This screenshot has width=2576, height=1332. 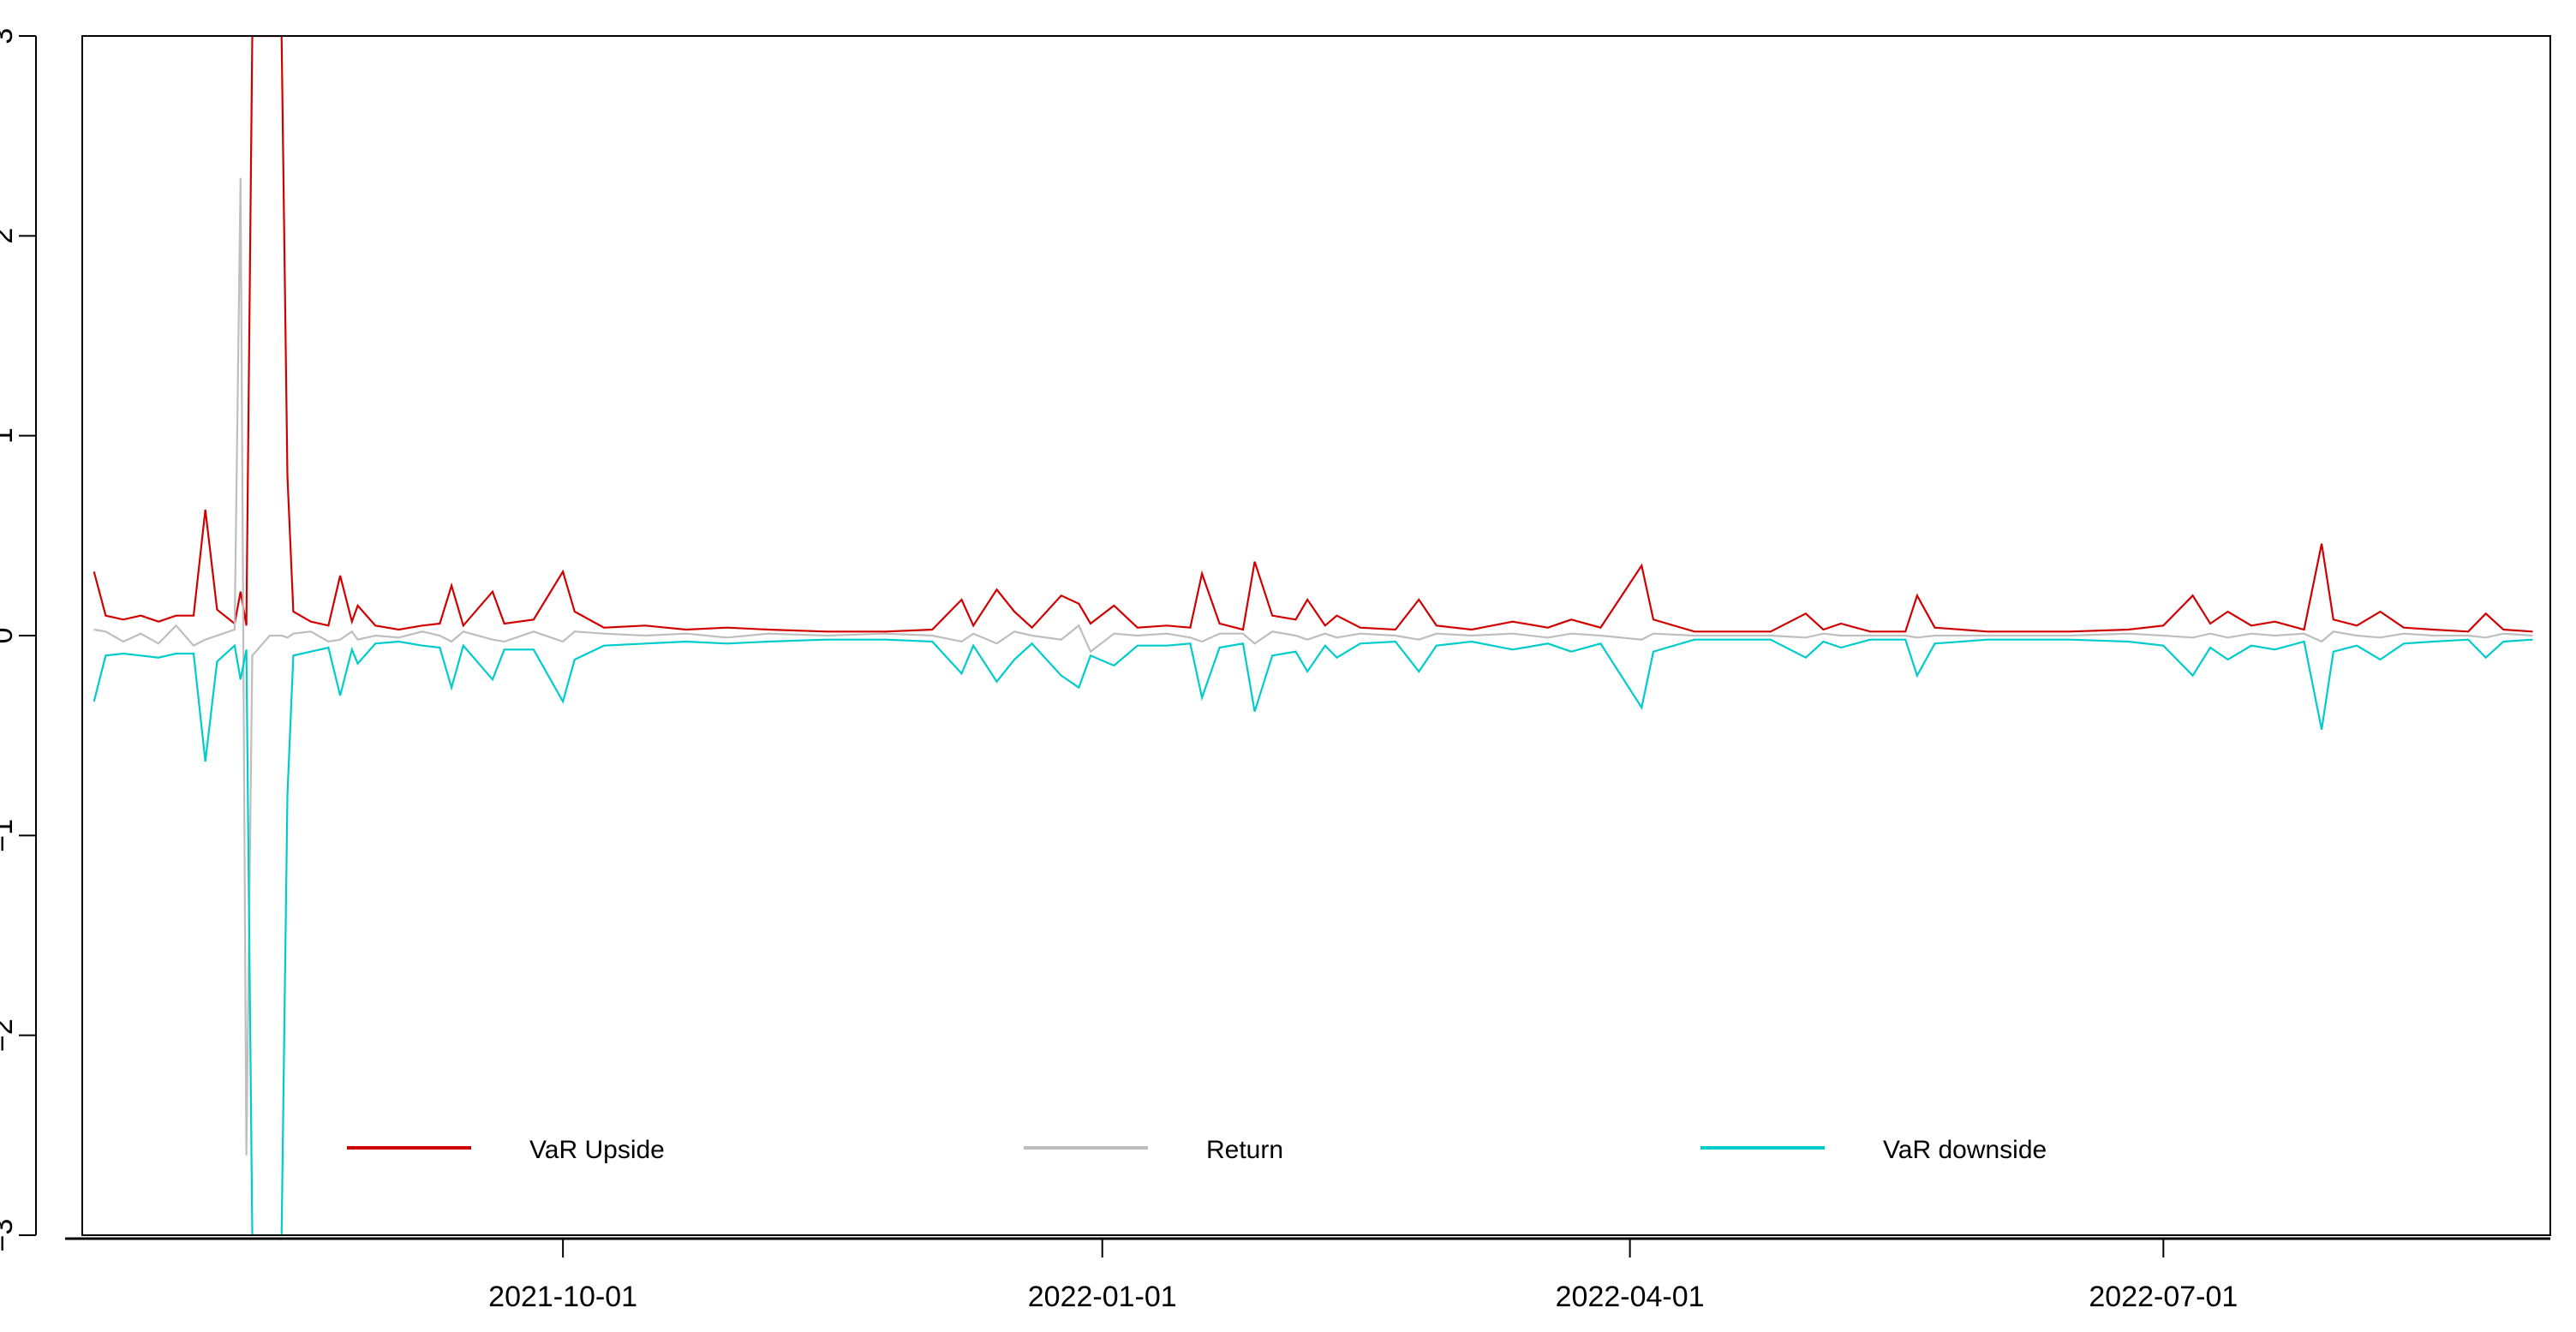 I want to click on x-axis: 2021-10-01 2022-01-01 2022-04-01 2022-07-01, so click(x=1308, y=1275).